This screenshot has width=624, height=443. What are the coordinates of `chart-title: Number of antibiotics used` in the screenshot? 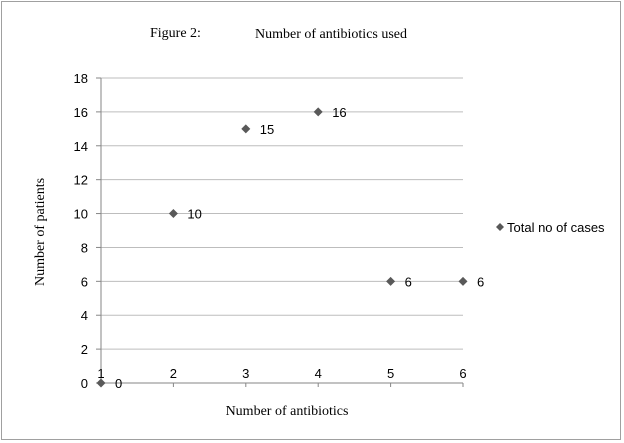 It's located at (331, 34).